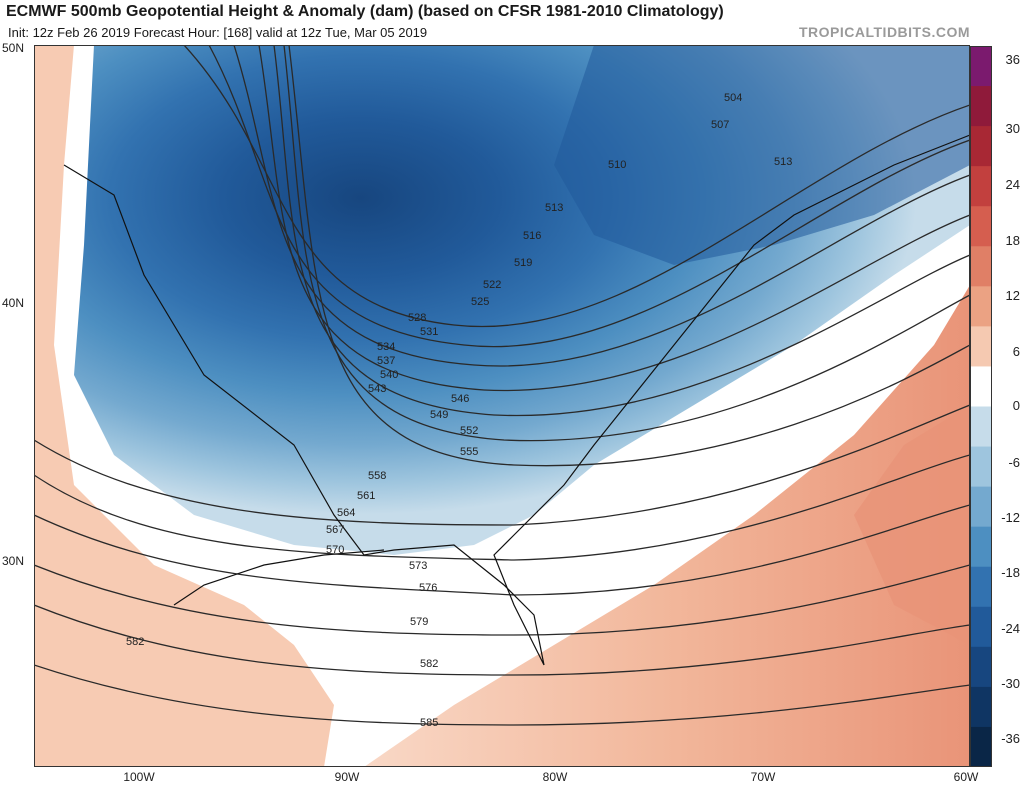 This screenshot has height=786, width=1024. I want to click on contour-label: 549, so click(439, 415).